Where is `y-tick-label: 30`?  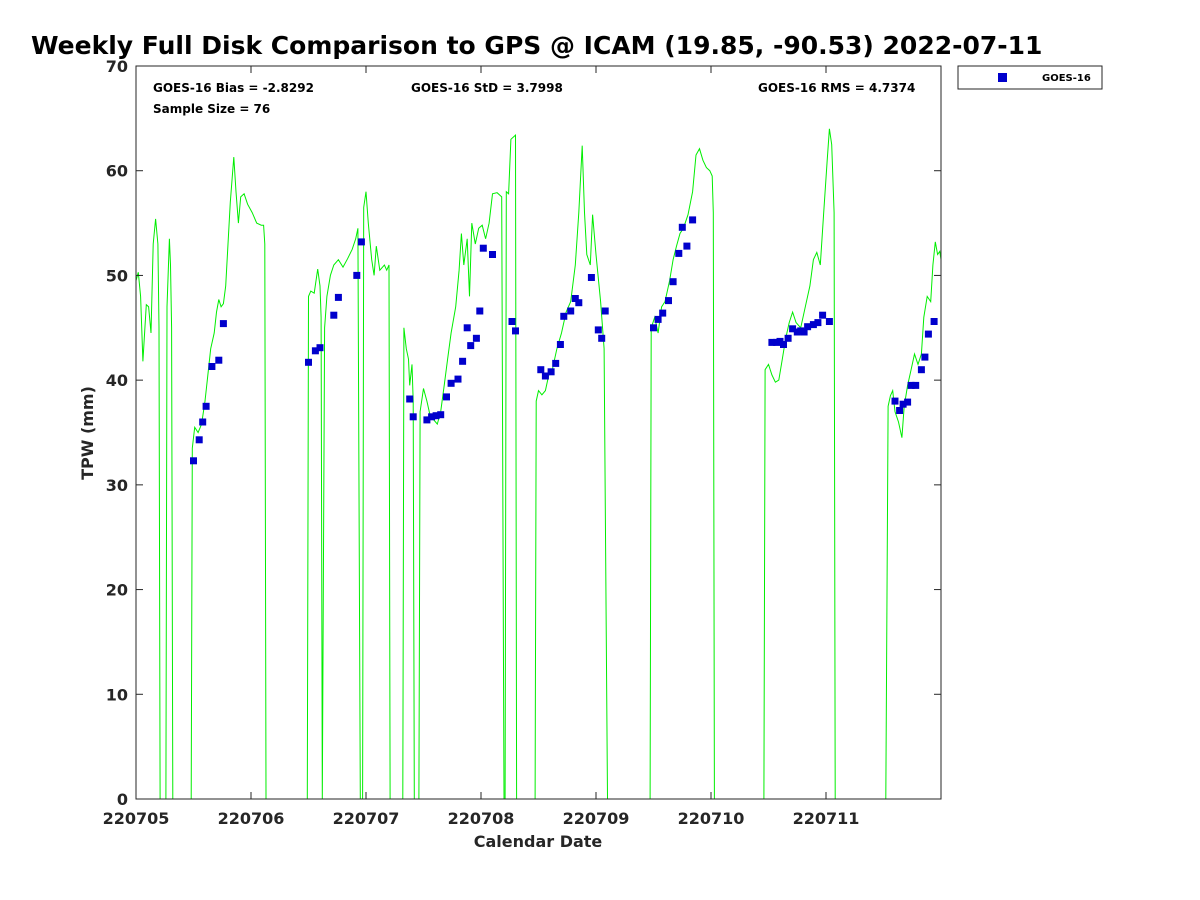 y-tick-label: 30 is located at coordinates (117, 485).